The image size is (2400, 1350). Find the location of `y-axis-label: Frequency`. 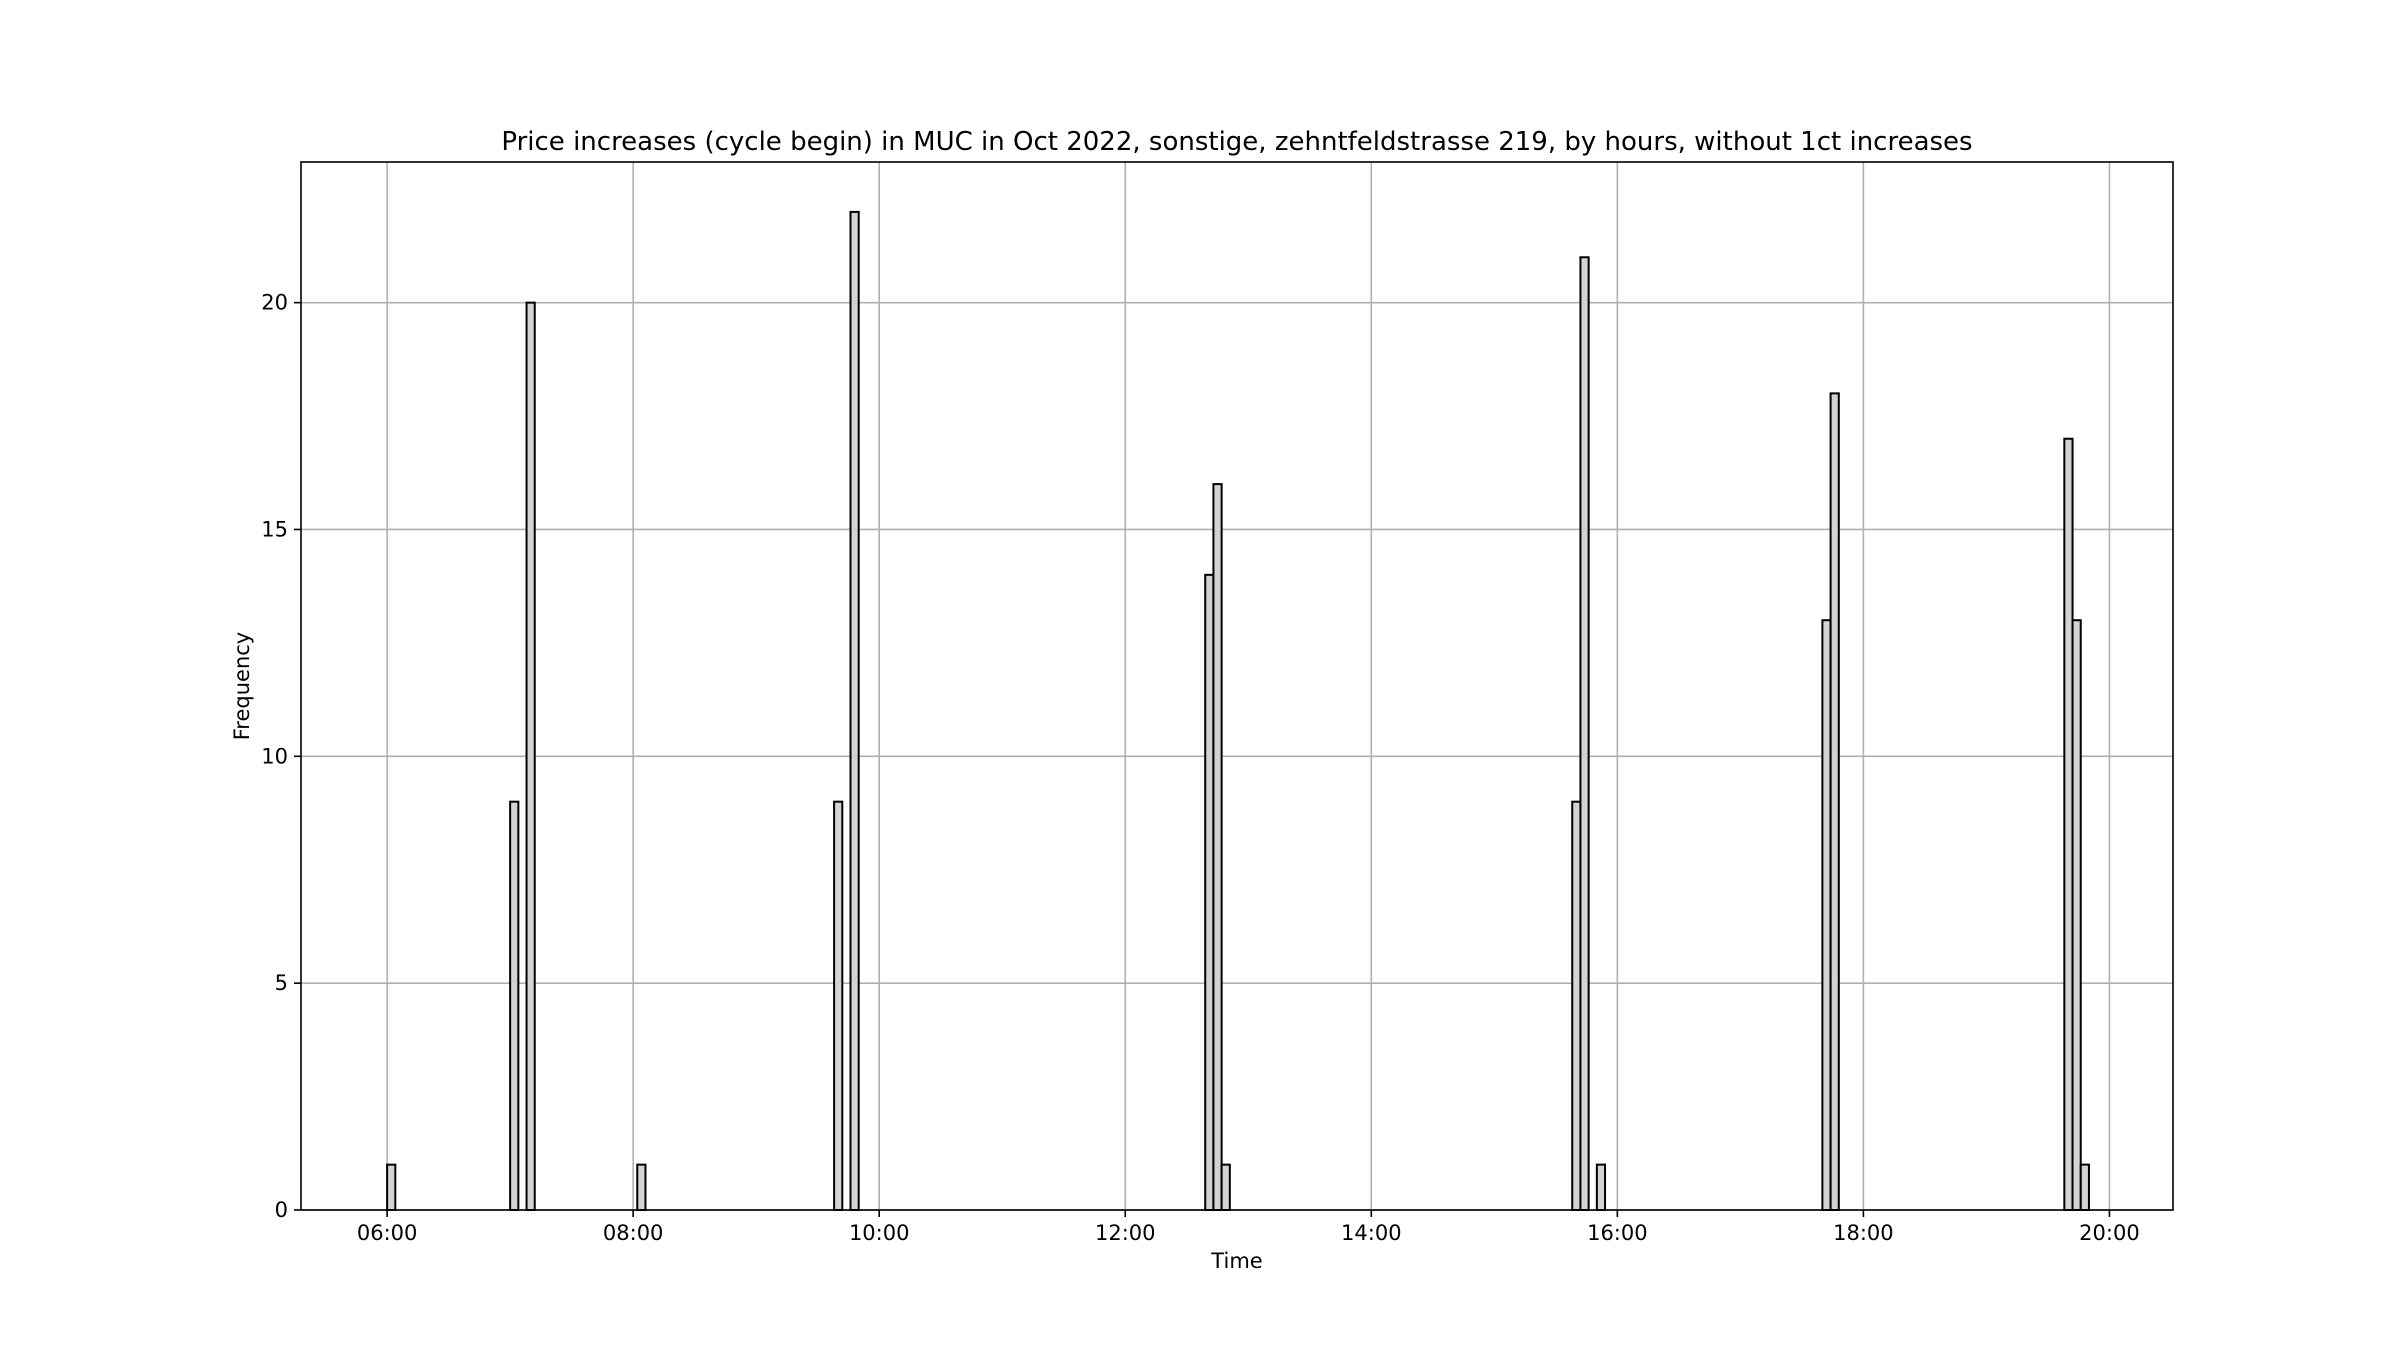

y-axis-label: Frequency is located at coordinates (242, 686).